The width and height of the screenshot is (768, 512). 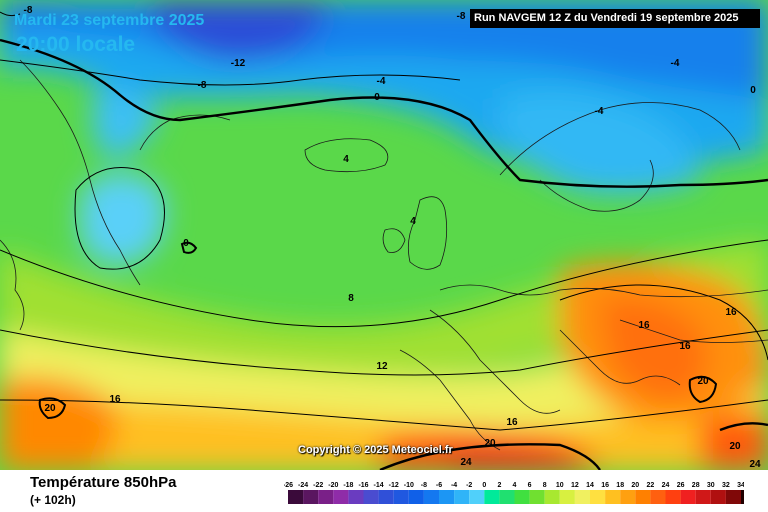 What do you see at coordinates (76, 44) in the screenshot?
I see `forecast-local-time: 20:00 locale` at bounding box center [76, 44].